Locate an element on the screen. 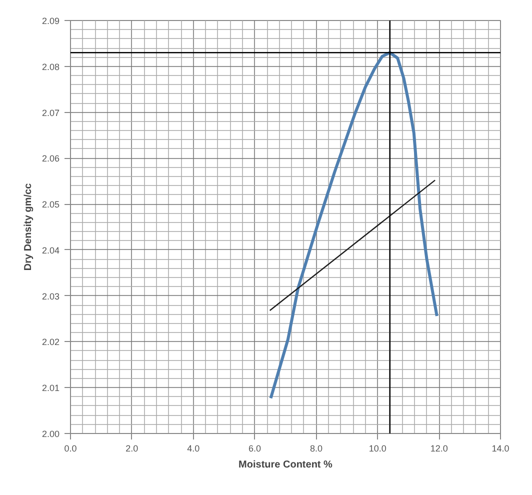 Image resolution: width=532 pixels, height=495 pixels. x-tick-label: 8.0 is located at coordinates (316, 449).